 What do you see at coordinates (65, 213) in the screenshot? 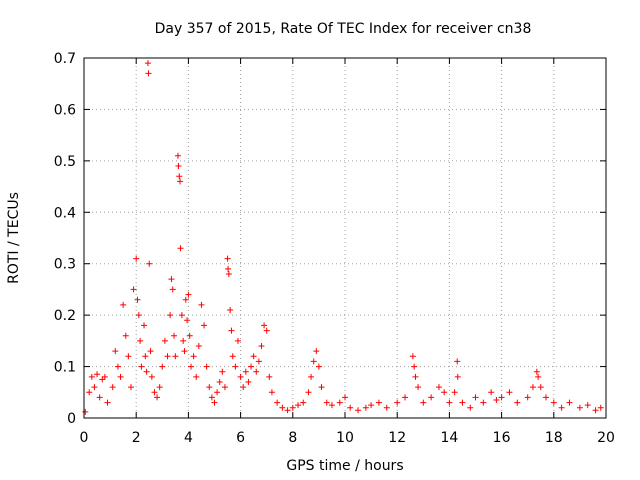
I see `y-tick-label: 0.4` at bounding box center [65, 213].